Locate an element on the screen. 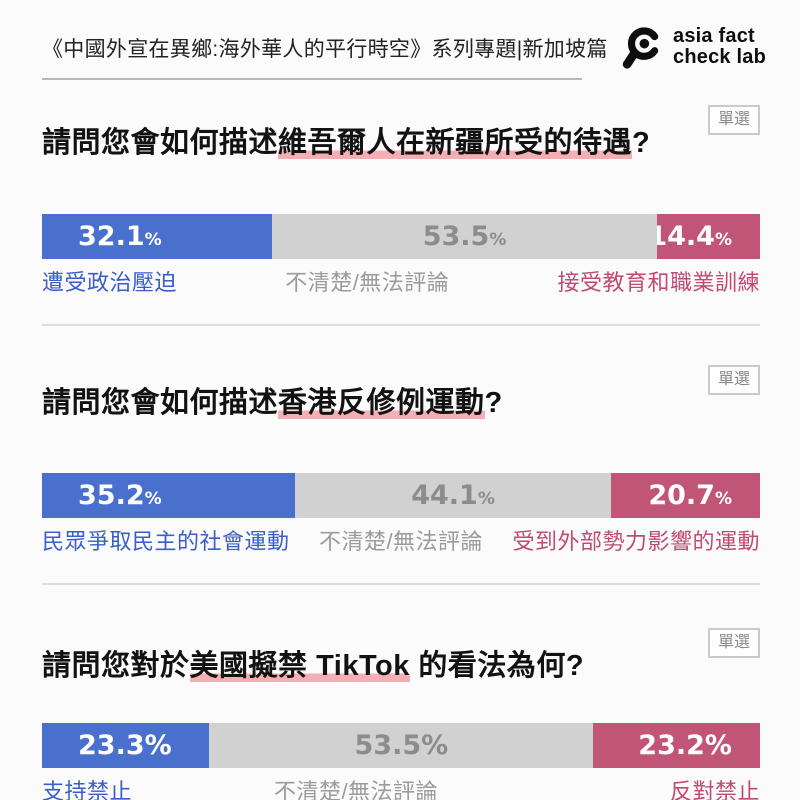  segment-value: 23.3 is located at coordinates (111, 746).